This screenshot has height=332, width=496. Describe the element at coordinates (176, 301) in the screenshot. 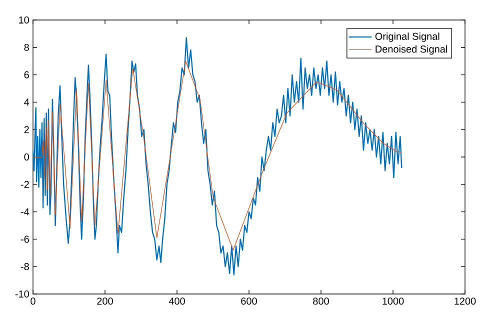

I see `x-tick-label: 400` at that location.